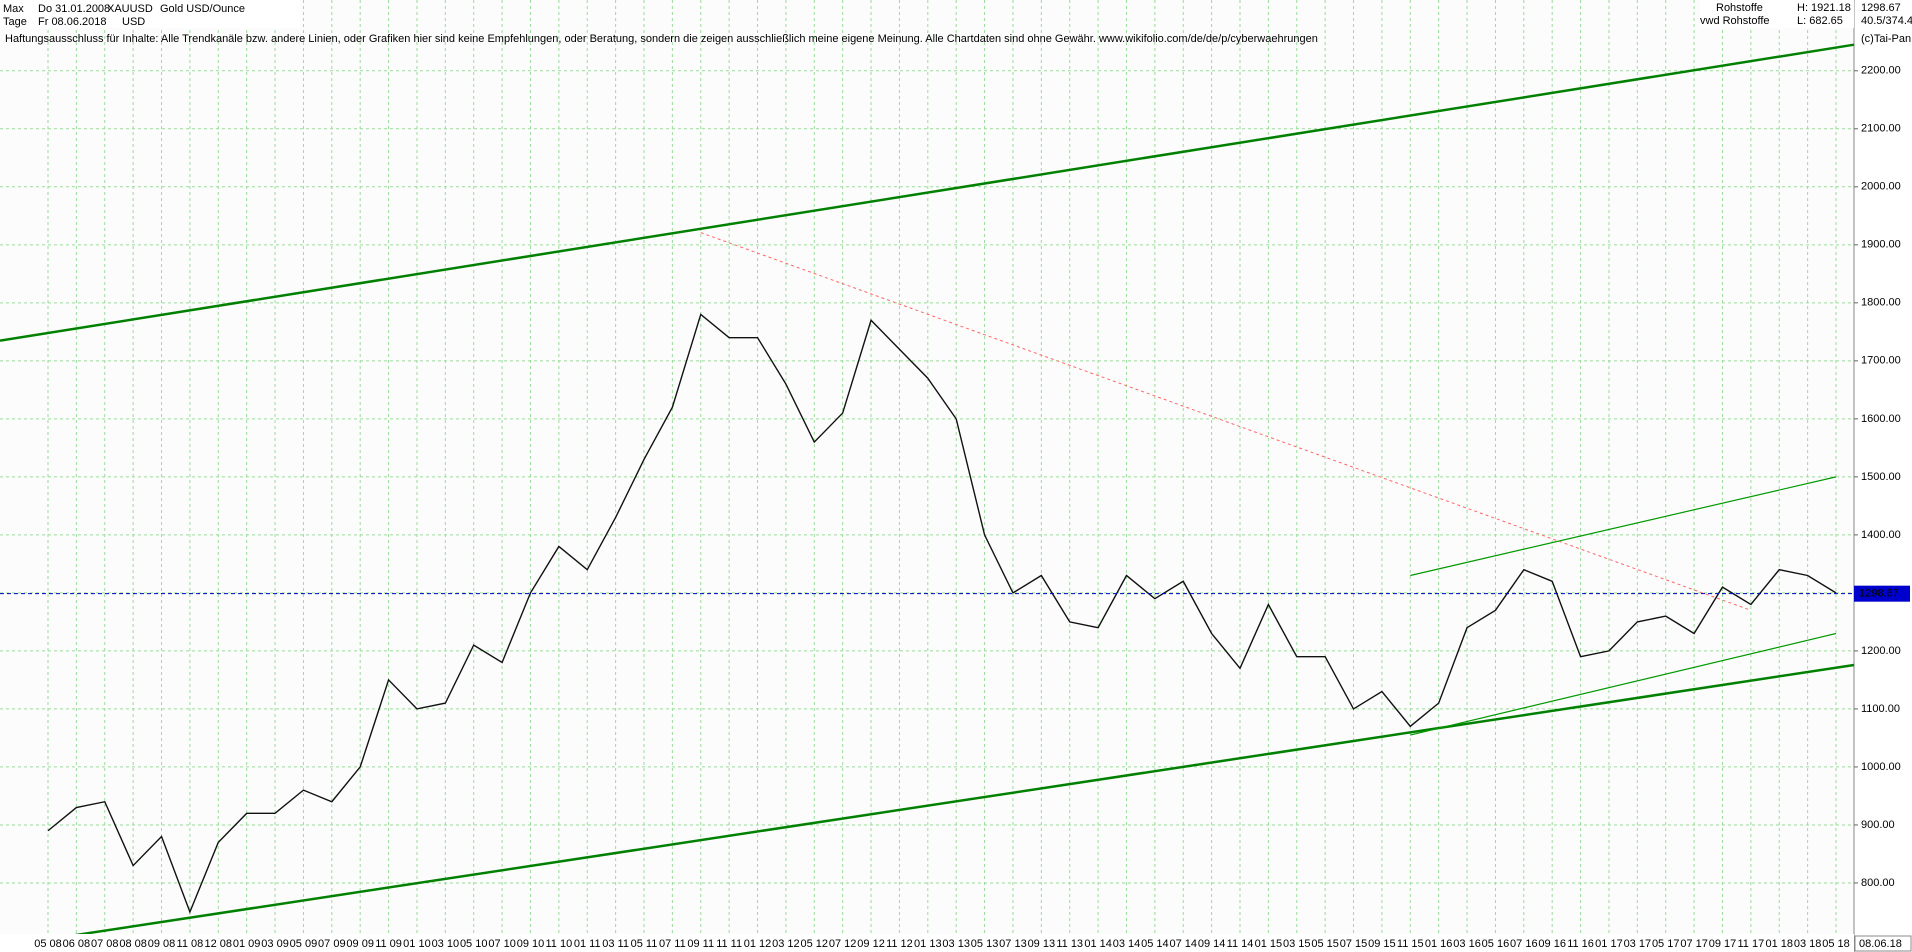 The height and width of the screenshot is (952, 1912). I want to click on copyright: (c)Tai-Pan, so click(1886, 39).